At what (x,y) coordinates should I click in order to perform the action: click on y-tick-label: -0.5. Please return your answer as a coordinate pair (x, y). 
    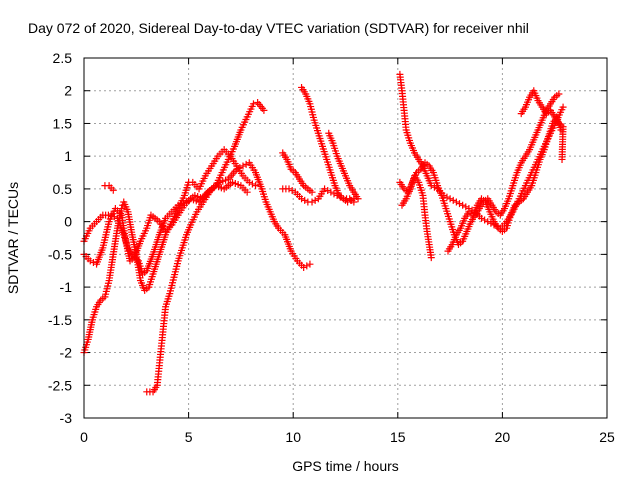
    Looking at the image, I should click on (60, 254).